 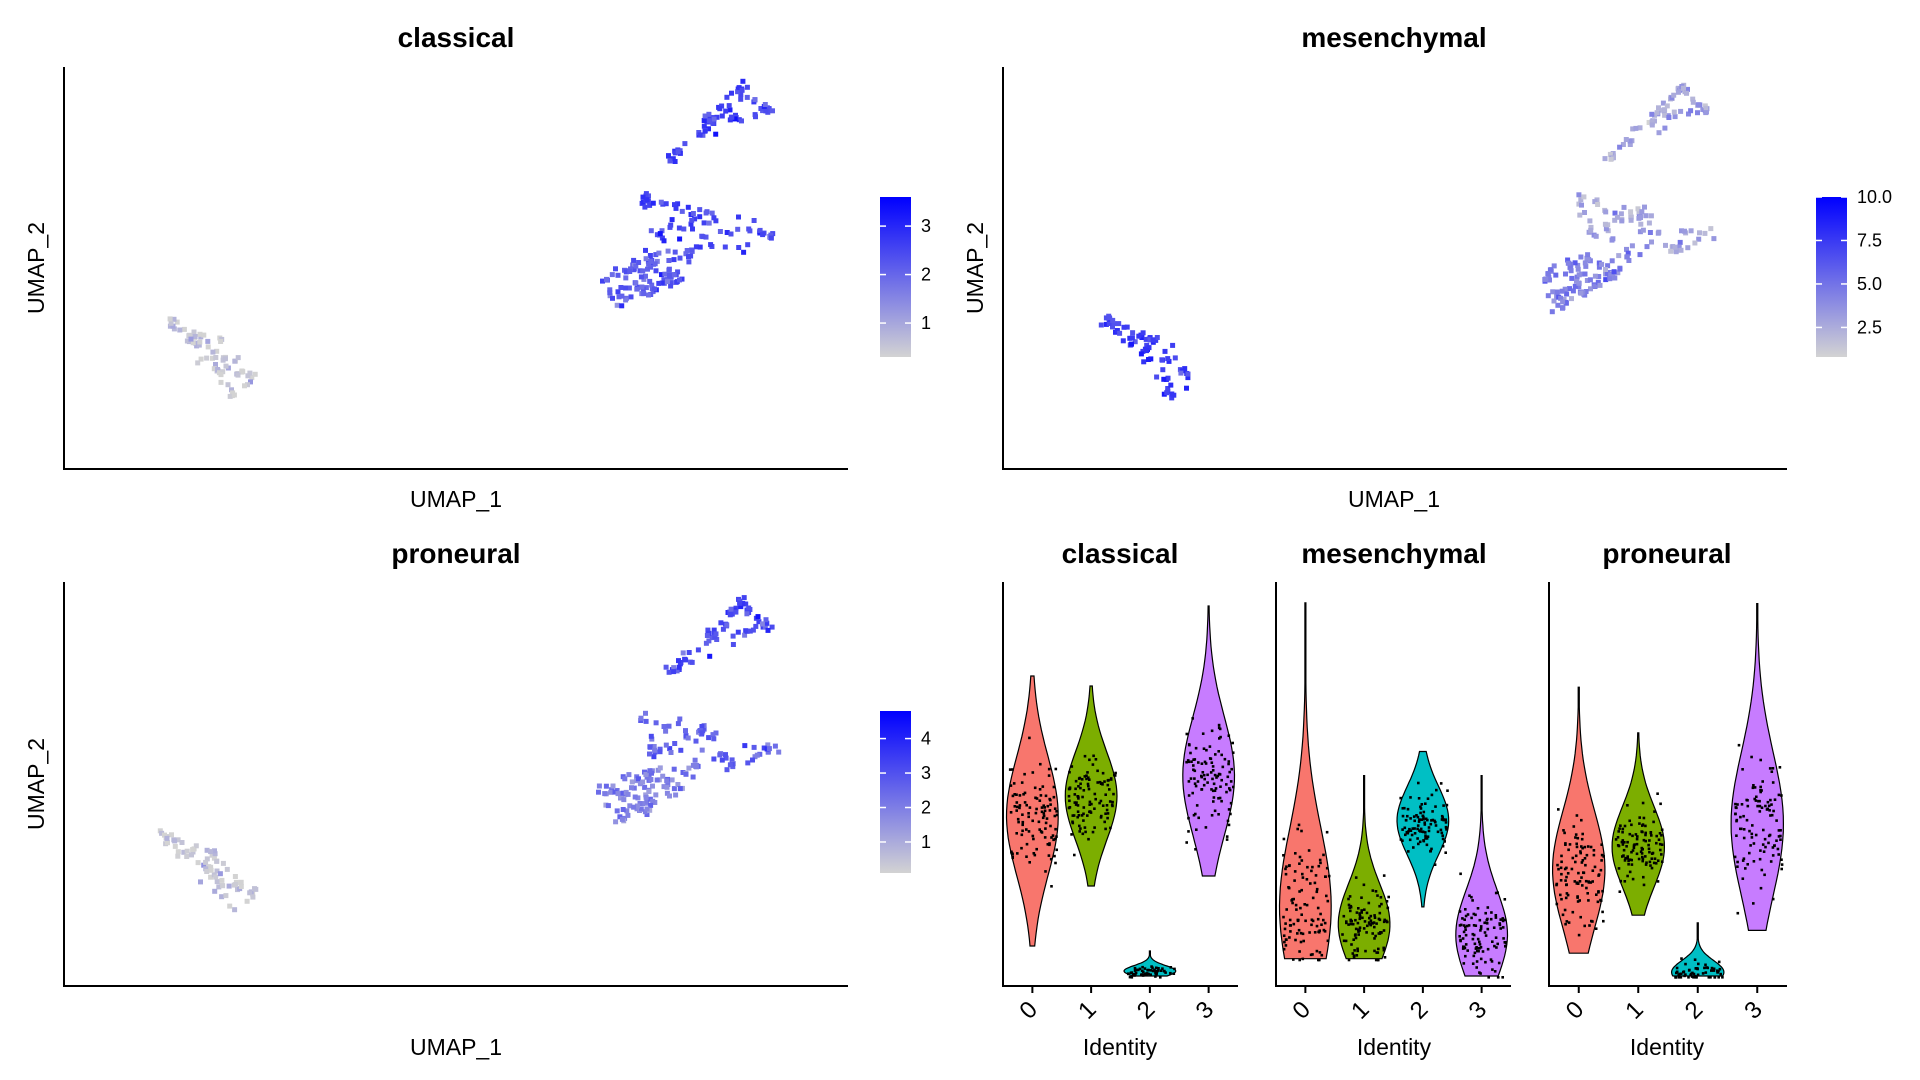 I want to click on violin-bodies-classical, so click(x=1120, y=792).